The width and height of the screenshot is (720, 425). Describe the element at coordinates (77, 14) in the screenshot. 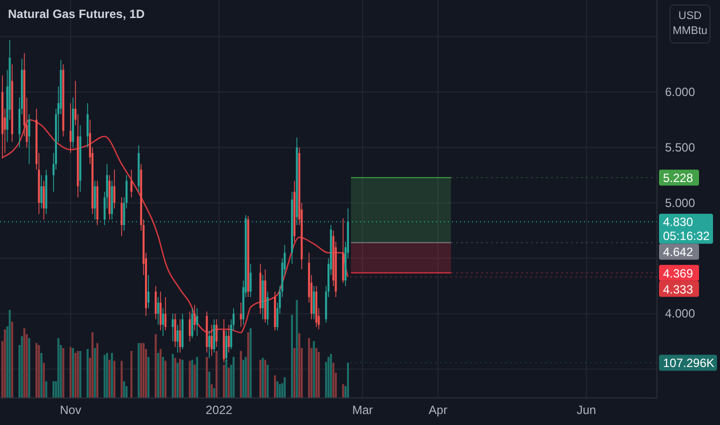

I see `text: Natural Gas Futures, 1D` at that location.